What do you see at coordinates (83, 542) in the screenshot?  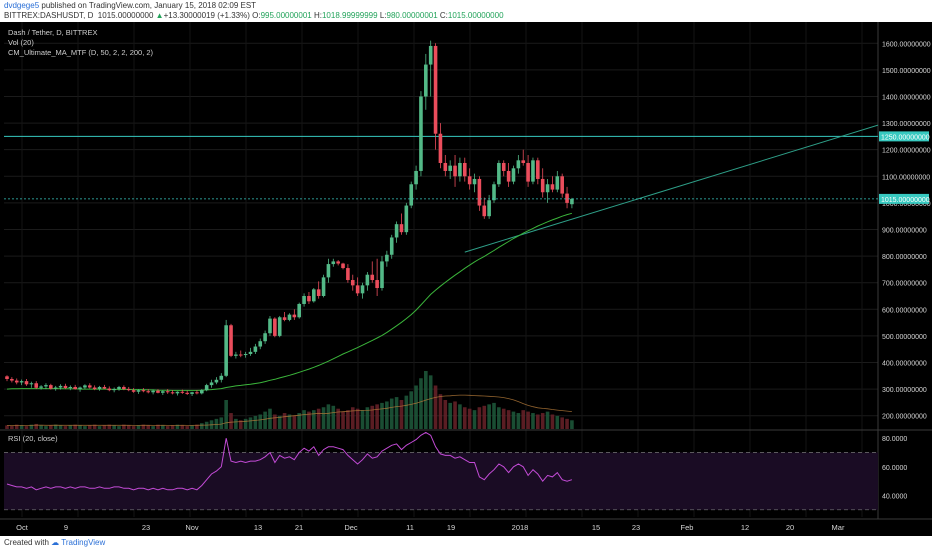 I see `tradingview-brand: TradingView` at bounding box center [83, 542].